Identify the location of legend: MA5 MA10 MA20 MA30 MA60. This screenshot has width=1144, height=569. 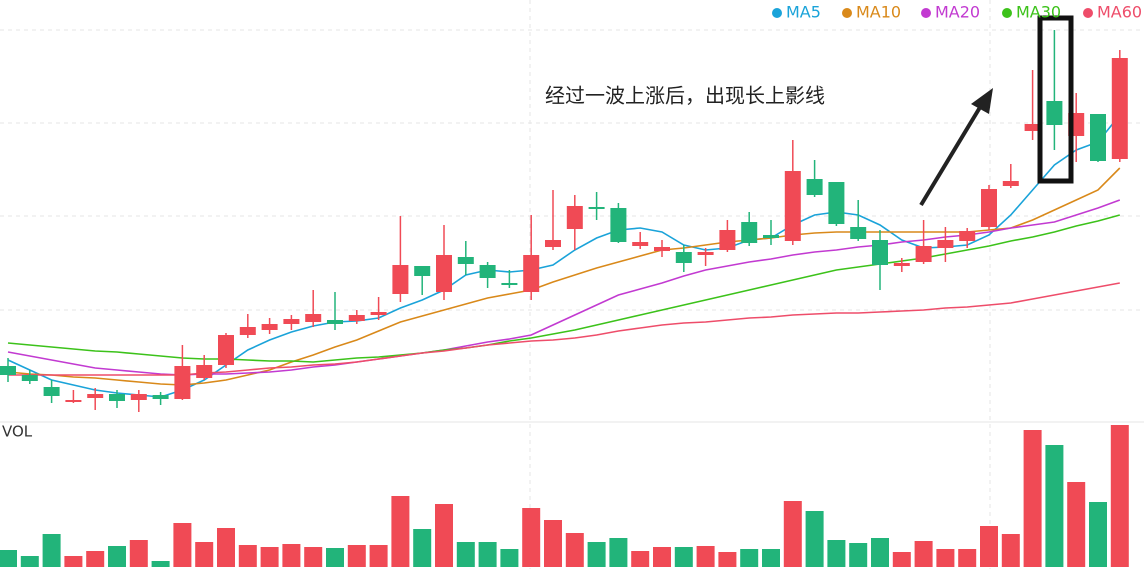
(957, 12).